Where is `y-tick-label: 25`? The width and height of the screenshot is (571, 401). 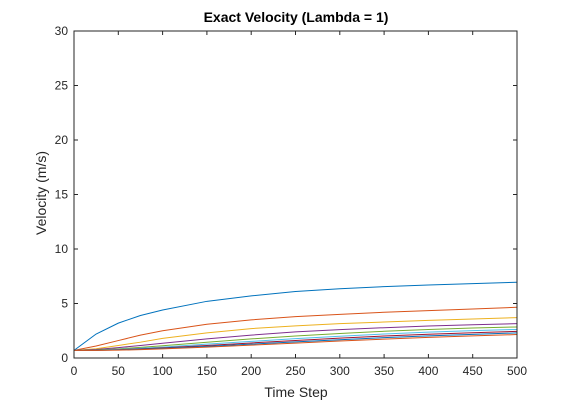 y-tick-label: 25 is located at coordinates (62, 86).